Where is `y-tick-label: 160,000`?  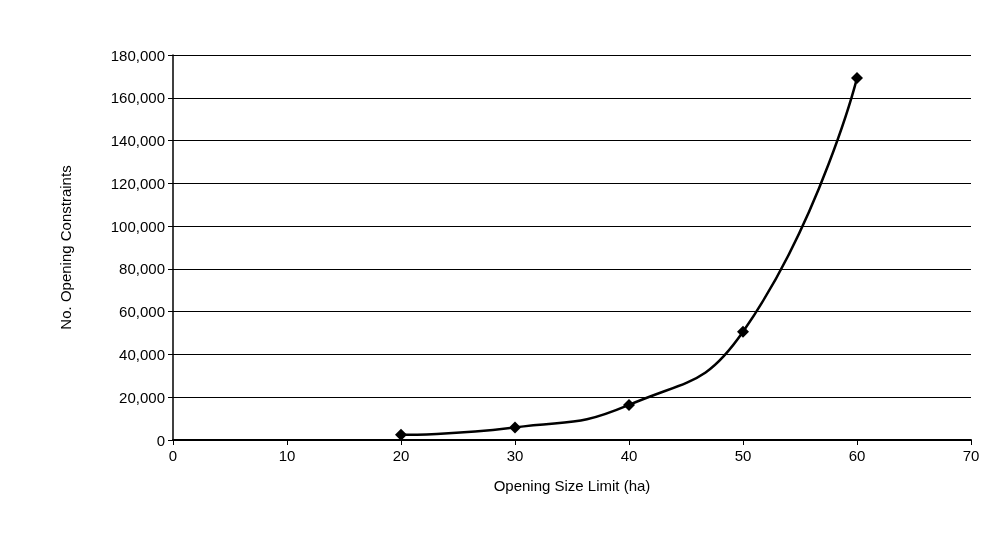
y-tick-label: 160,000 is located at coordinates (137, 98).